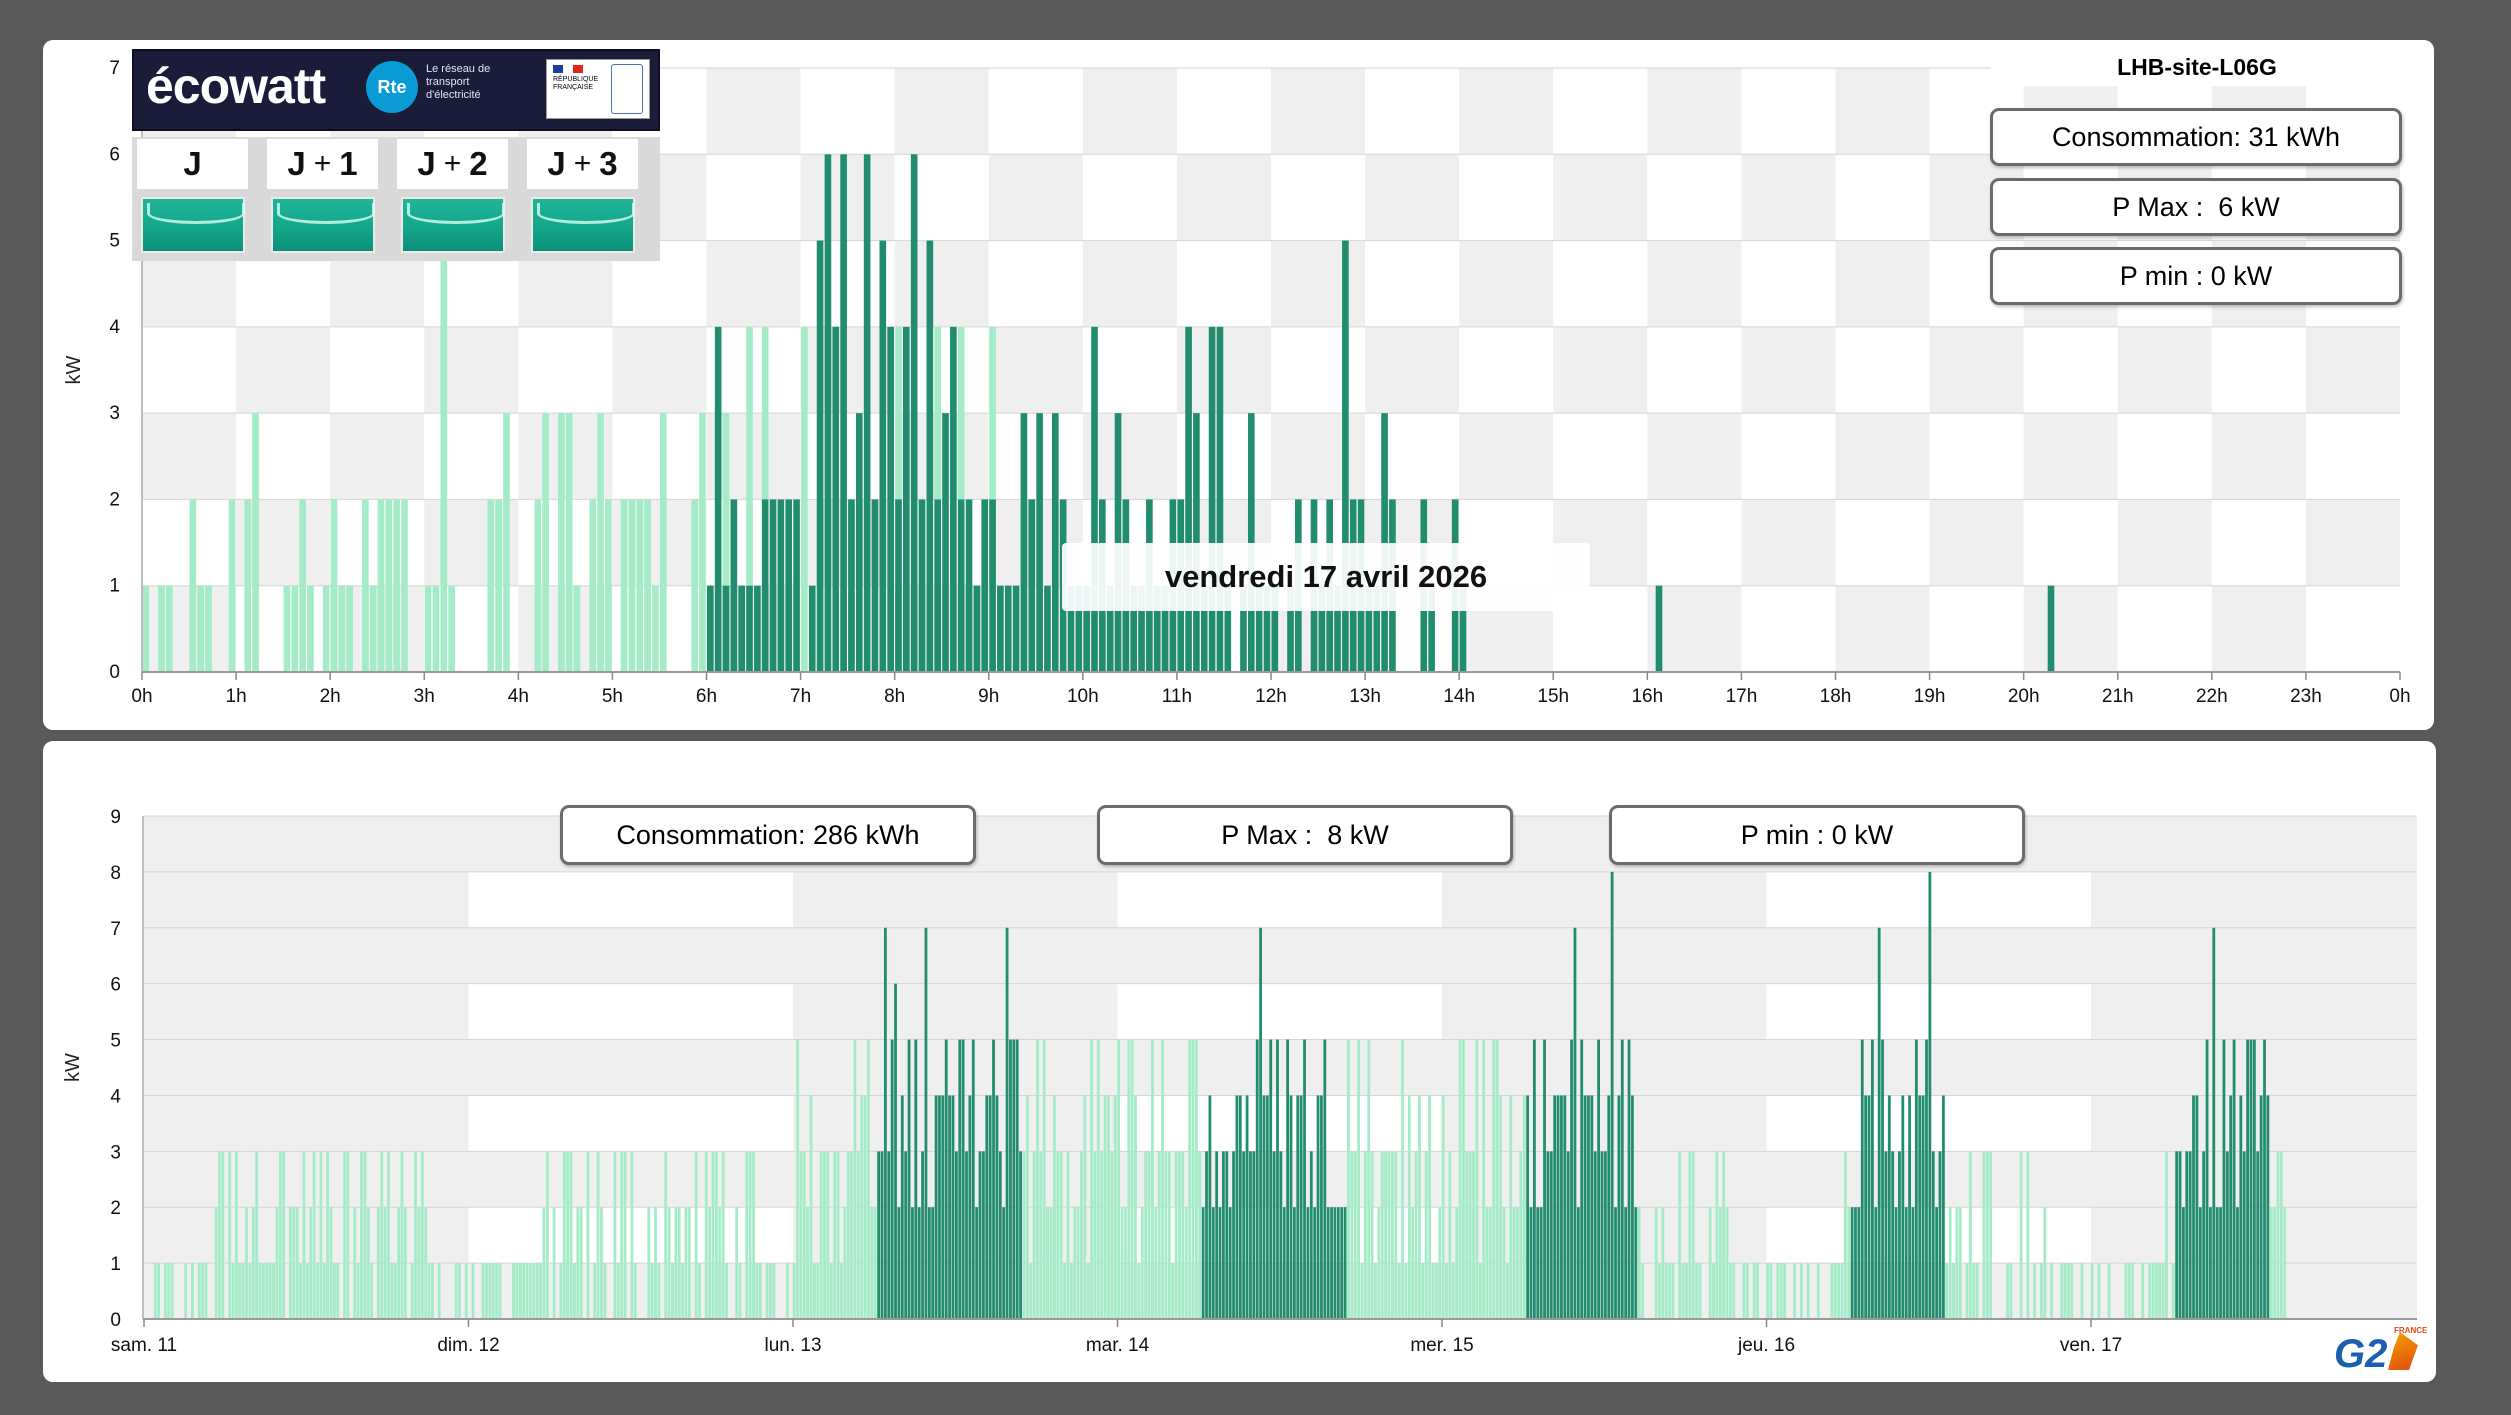  Describe the element at coordinates (452, 198) in the screenshot. I see `ecowatt-day-2: J +2` at that location.